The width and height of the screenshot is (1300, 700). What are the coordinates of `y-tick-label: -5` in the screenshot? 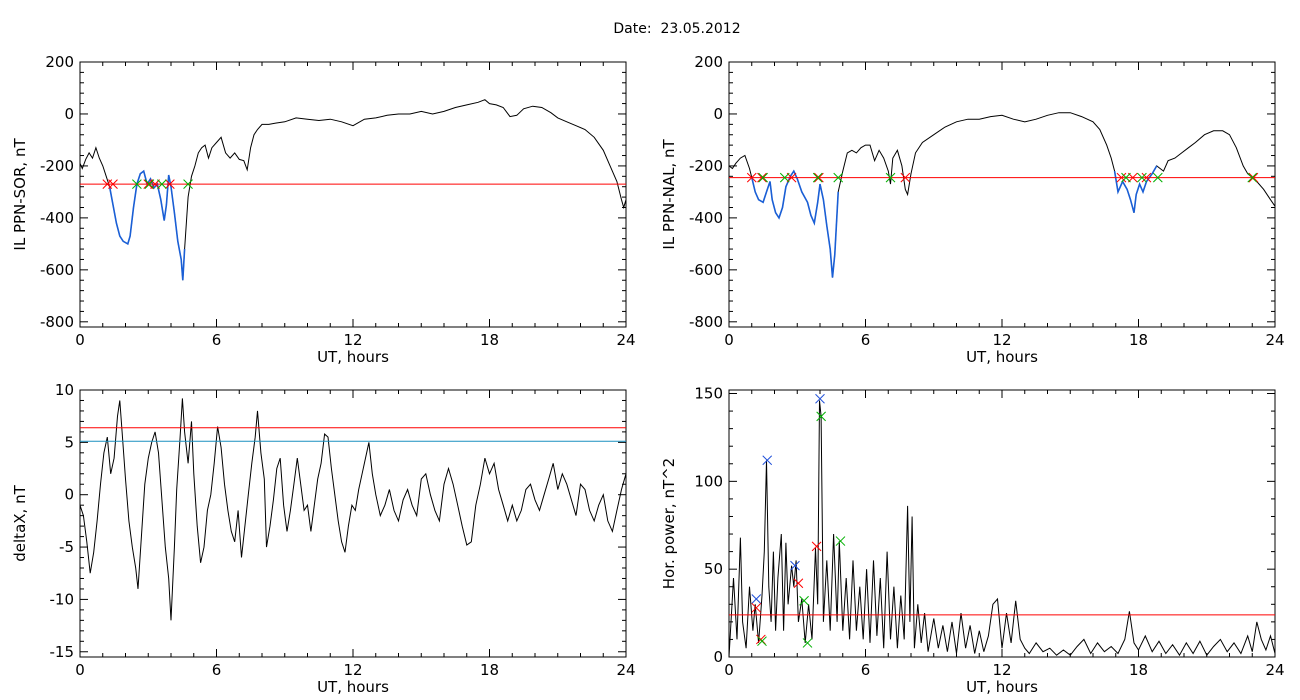 It's located at (66, 547).